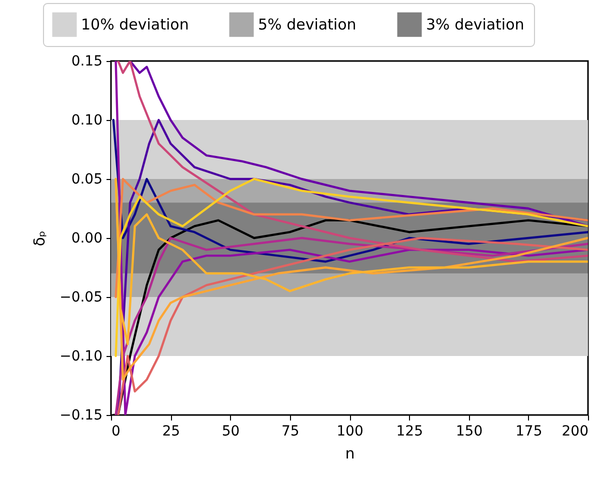 This screenshot has height=485, width=616. What do you see at coordinates (529, 432) in the screenshot?
I see `x-tick-label: 175` at bounding box center [529, 432].